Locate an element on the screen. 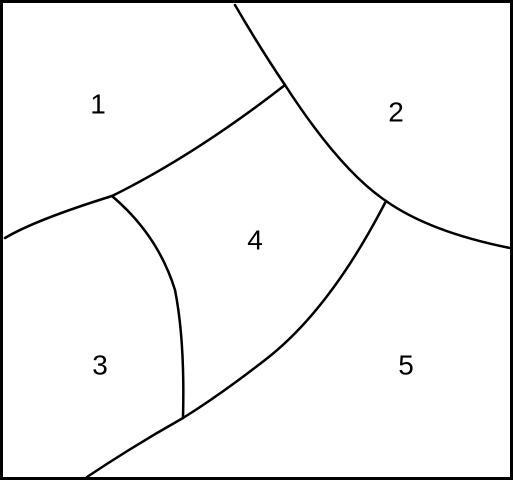 This screenshot has height=480, width=513. region-label-2: 2 is located at coordinates (396, 111).